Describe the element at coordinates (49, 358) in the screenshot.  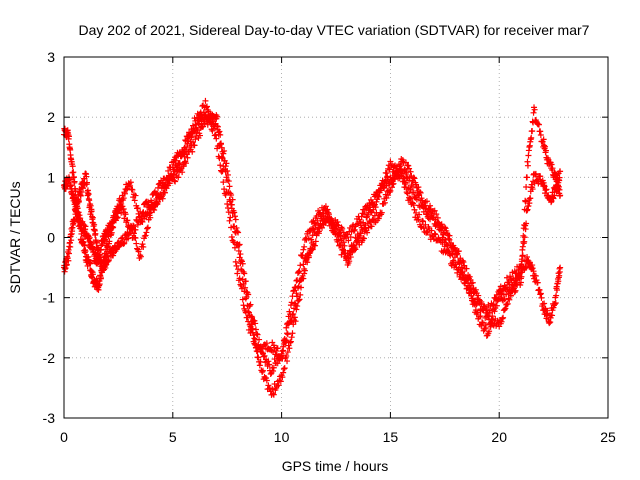
I see `y-tick-label: -2` at that location.